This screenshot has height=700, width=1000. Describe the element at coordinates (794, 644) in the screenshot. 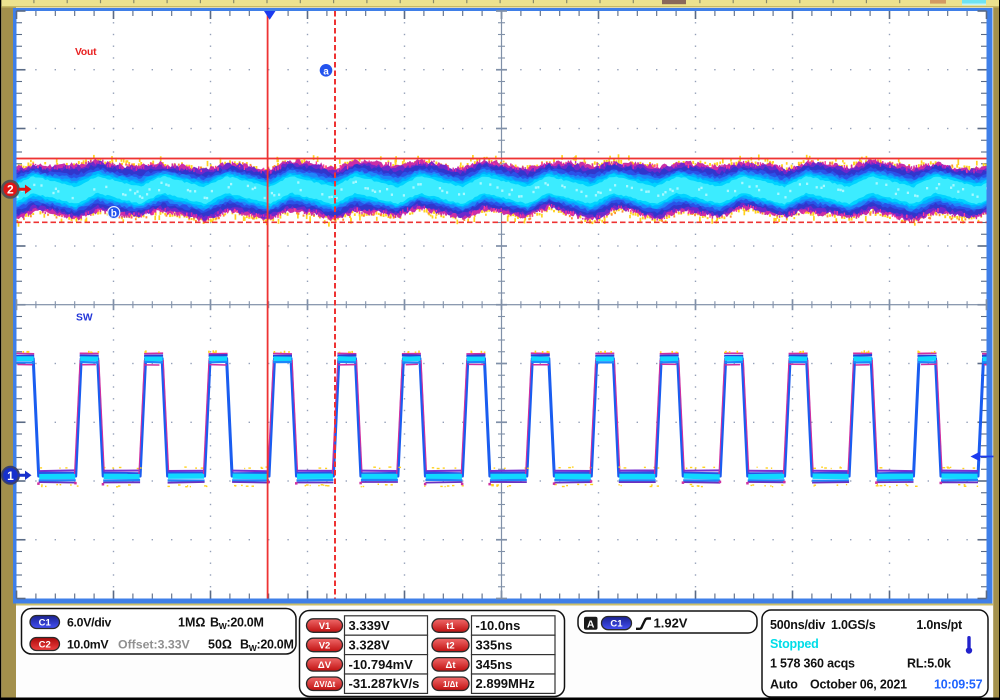

I see `svg-text: Stopped` at that location.